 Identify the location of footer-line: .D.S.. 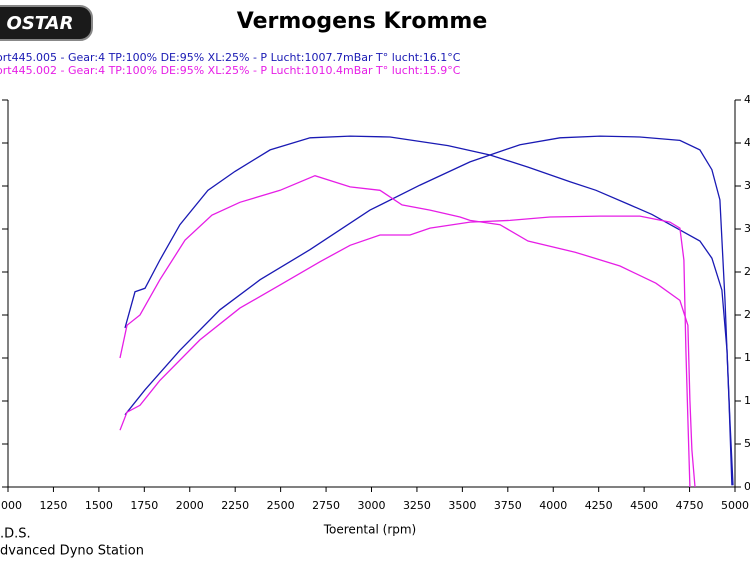
(15, 534).